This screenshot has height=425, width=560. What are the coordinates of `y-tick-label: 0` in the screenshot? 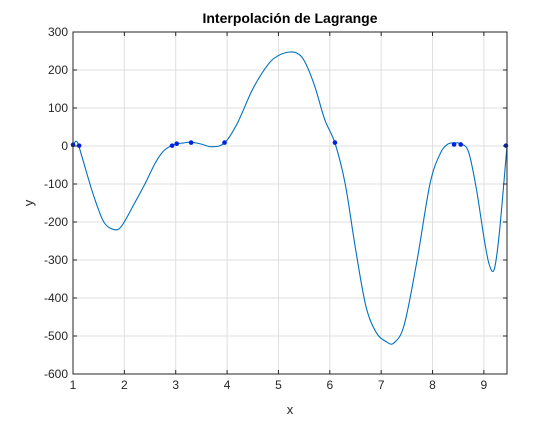 It's located at (64, 146).